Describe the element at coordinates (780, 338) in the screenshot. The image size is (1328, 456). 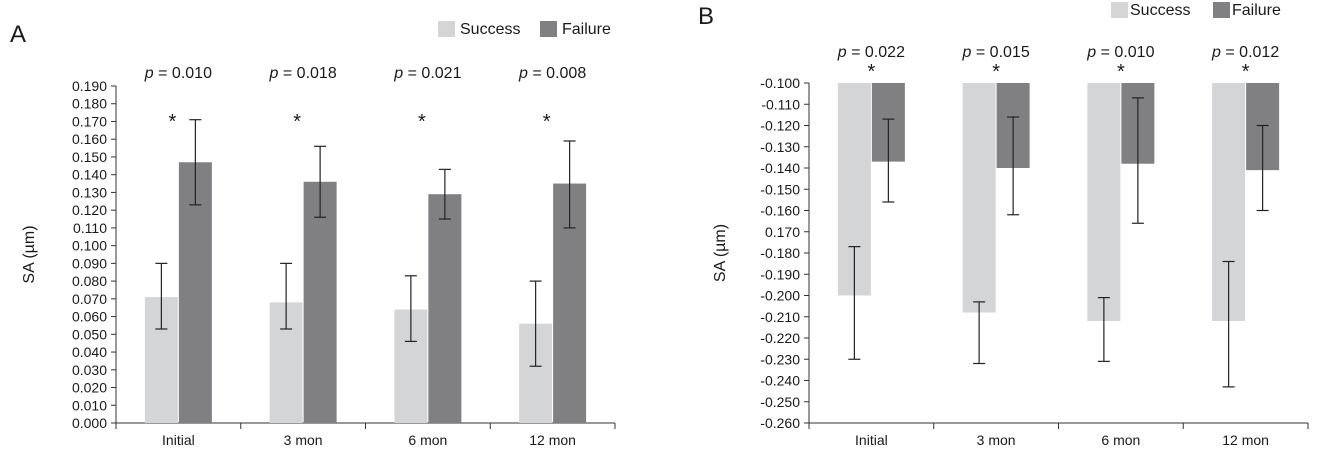
I see `y-tick-label: -0.220` at that location.